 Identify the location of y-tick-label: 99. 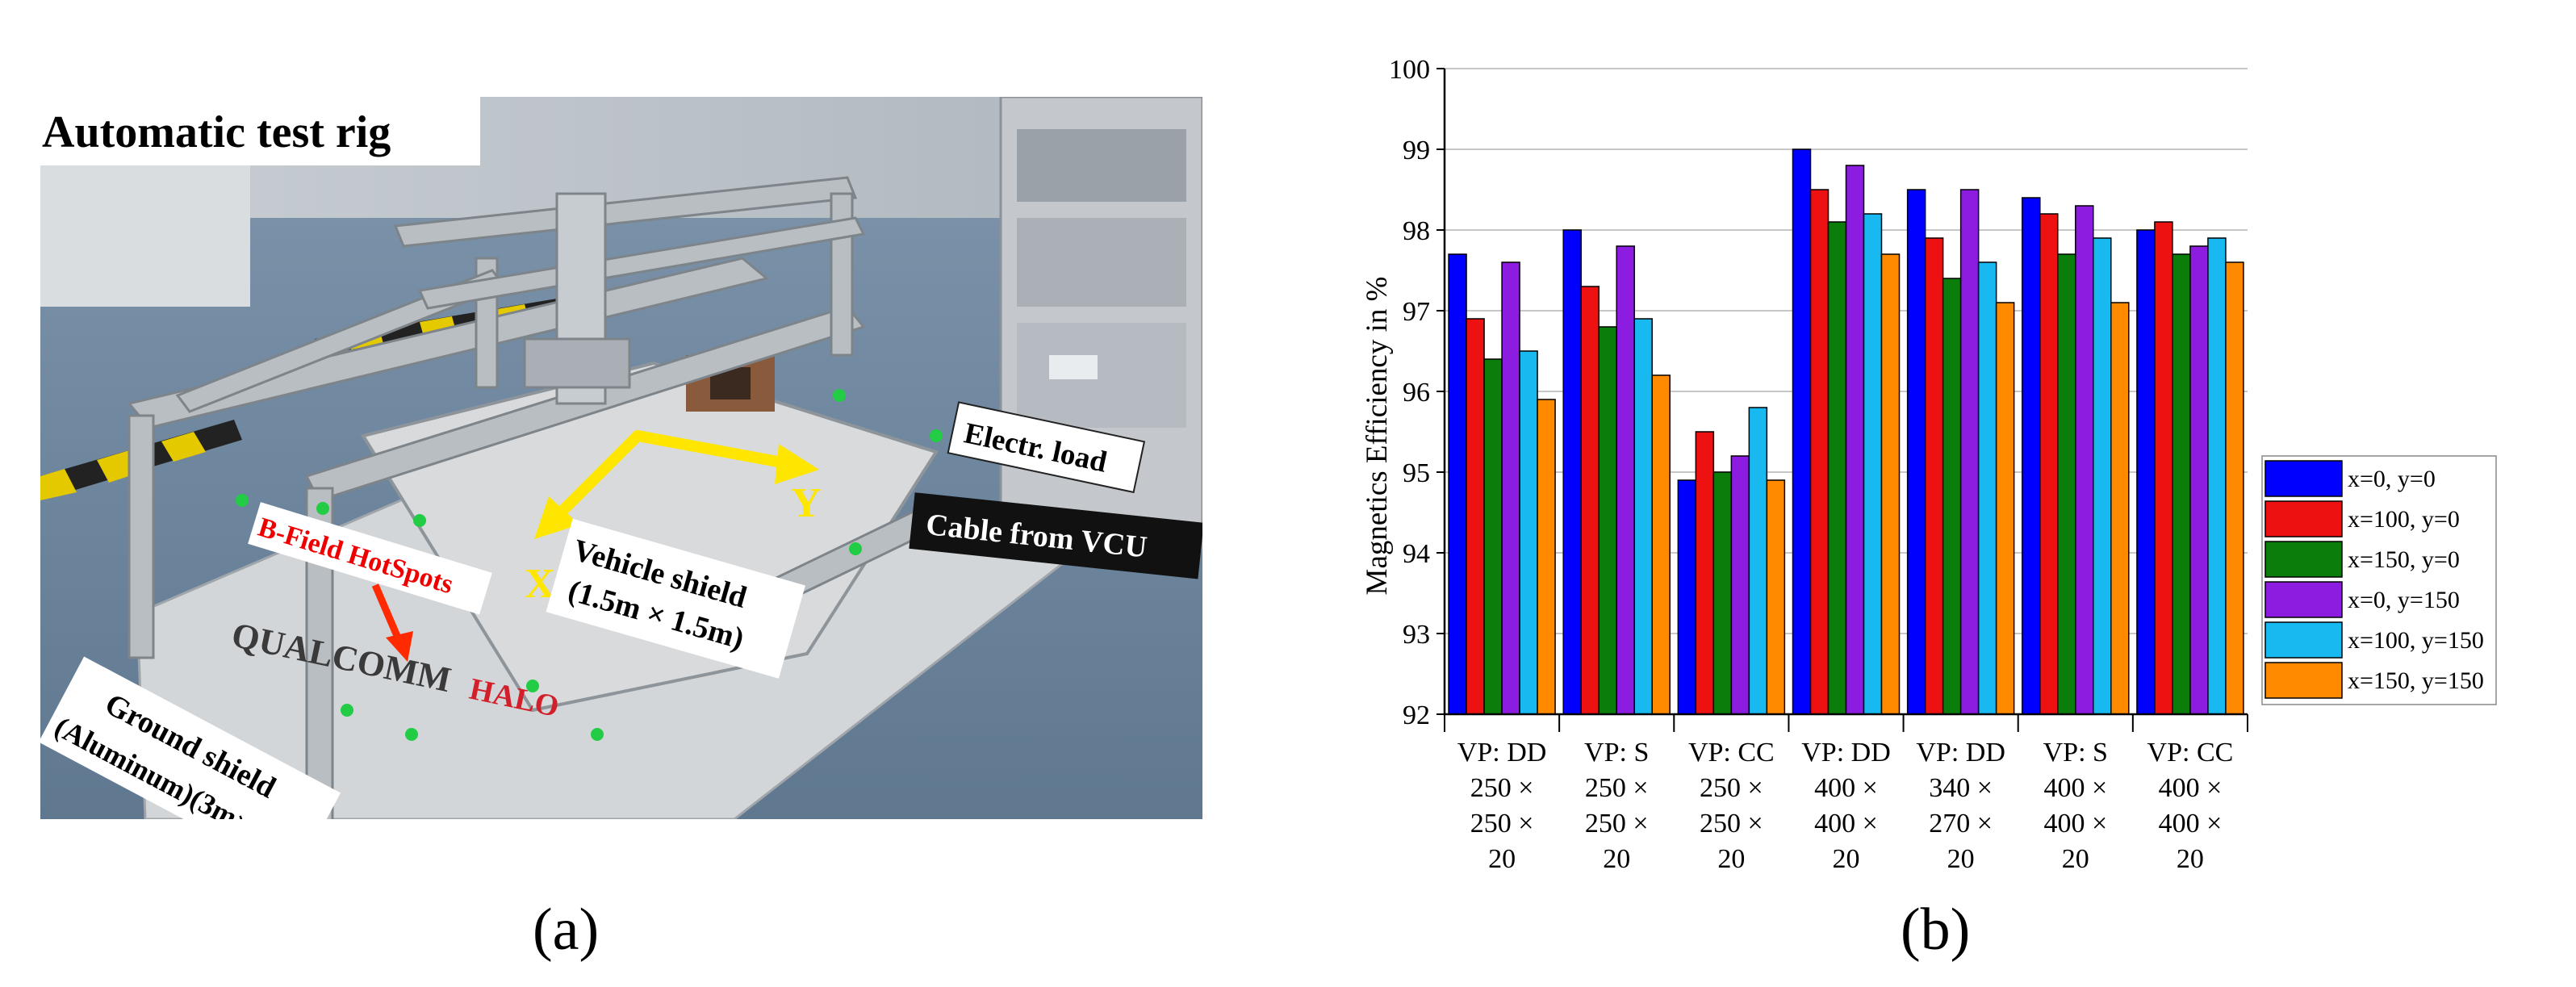
(1416, 150).